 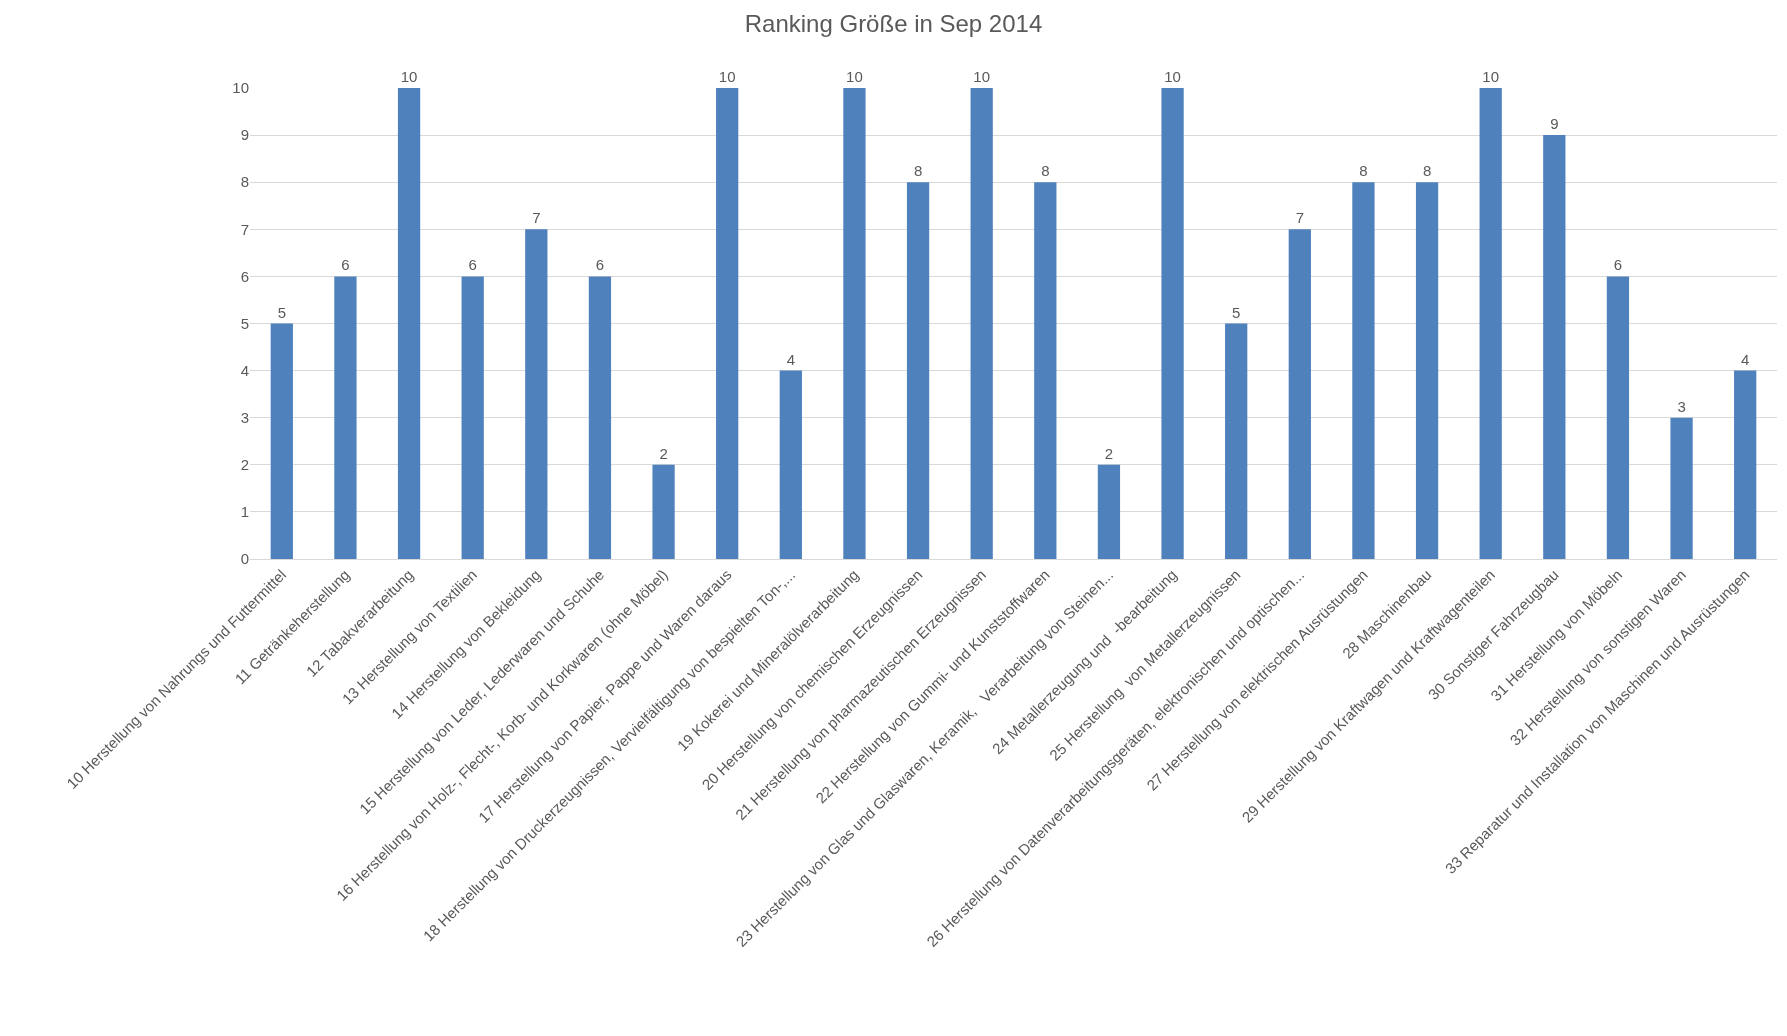 I want to click on y-tick-label: 10, so click(x=240, y=88).